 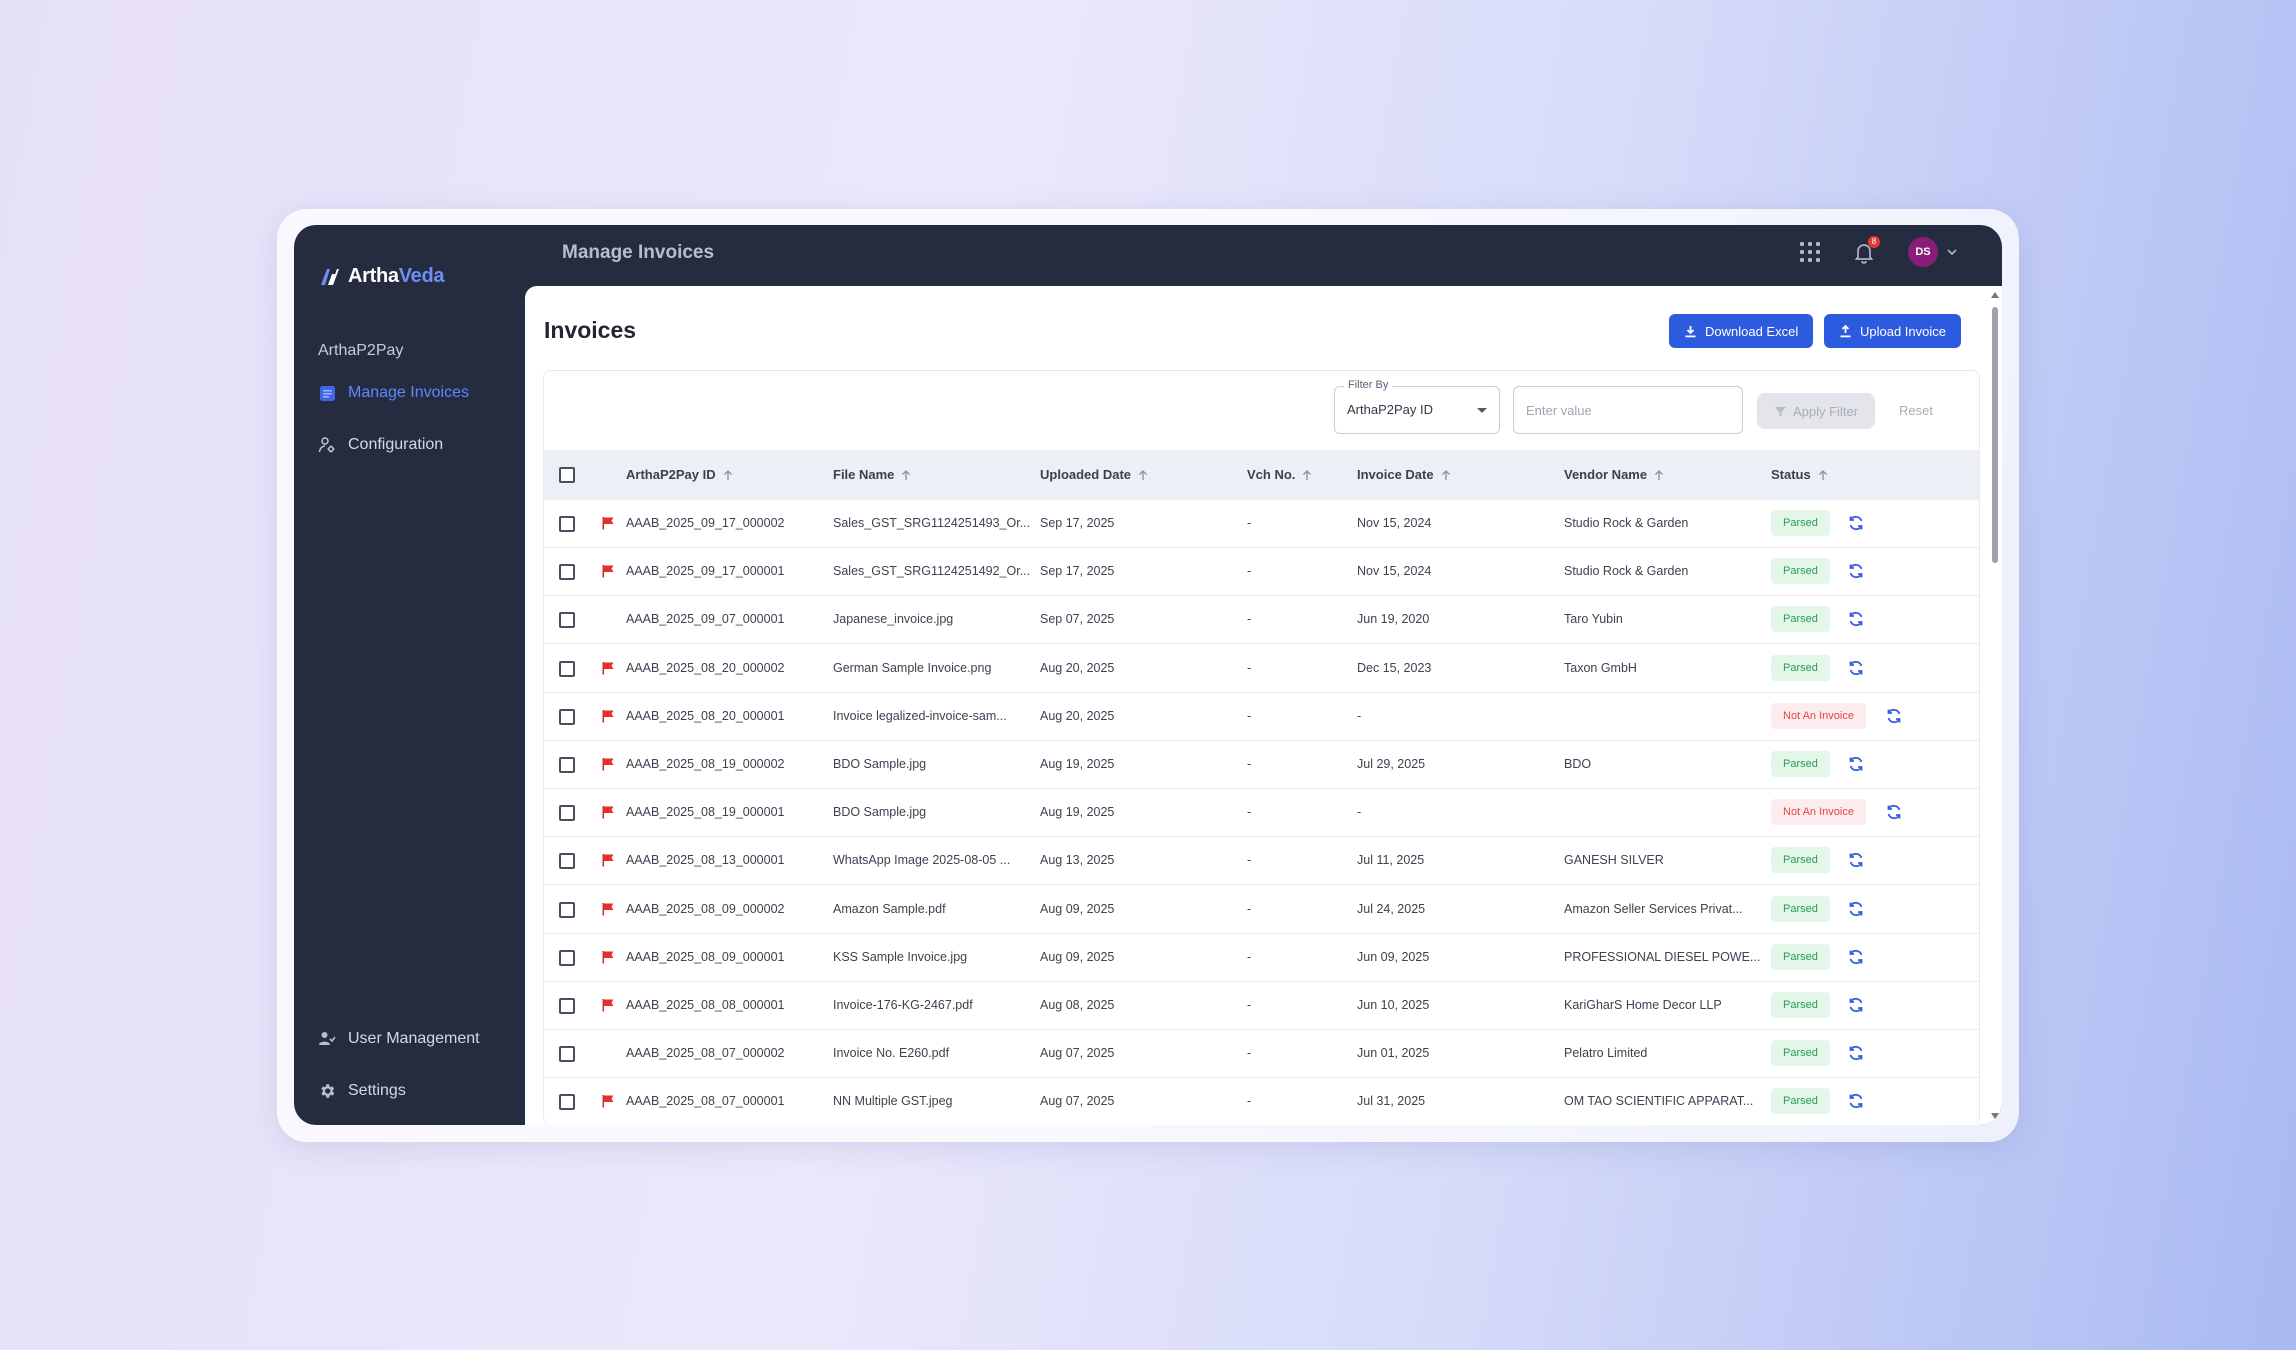 I want to click on reset-button: Reset, so click(x=1916, y=410).